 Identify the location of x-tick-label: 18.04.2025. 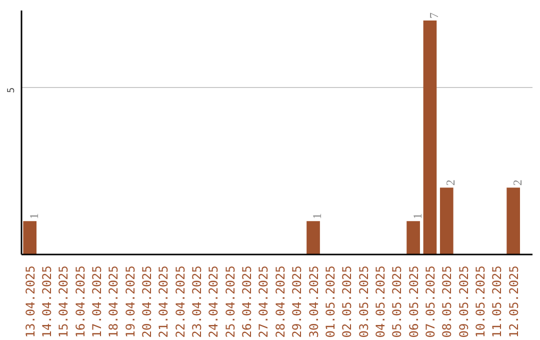
(113, 301).